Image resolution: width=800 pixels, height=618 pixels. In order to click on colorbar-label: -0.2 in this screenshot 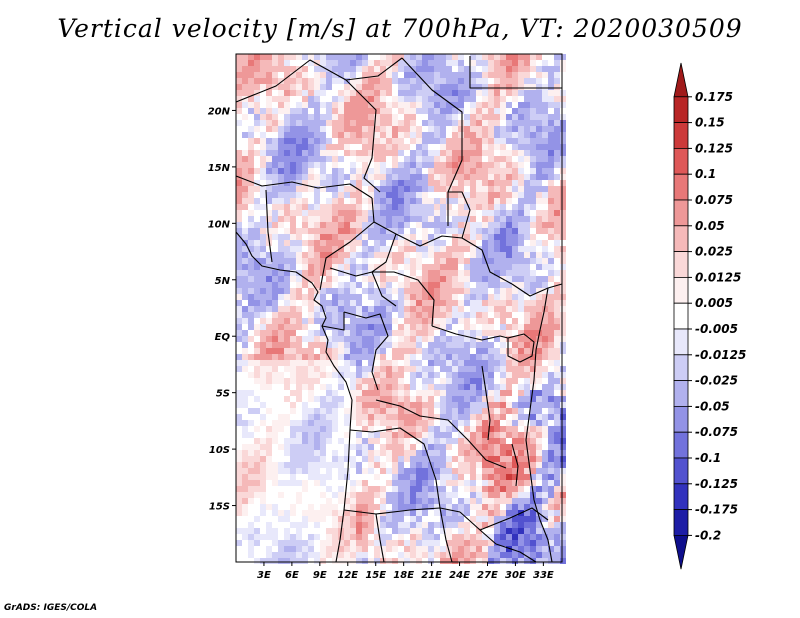, I will do `click(708, 535)`.